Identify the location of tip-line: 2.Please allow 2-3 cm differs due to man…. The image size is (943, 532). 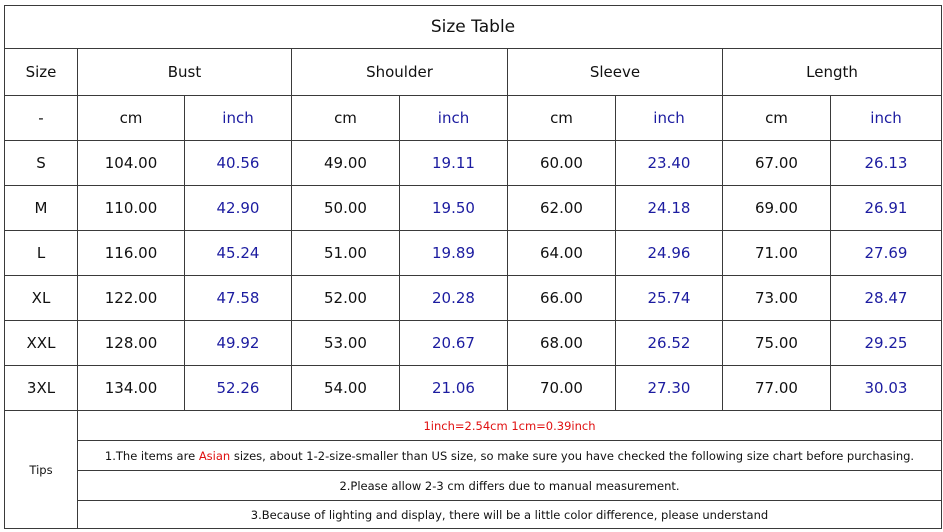
(509, 485).